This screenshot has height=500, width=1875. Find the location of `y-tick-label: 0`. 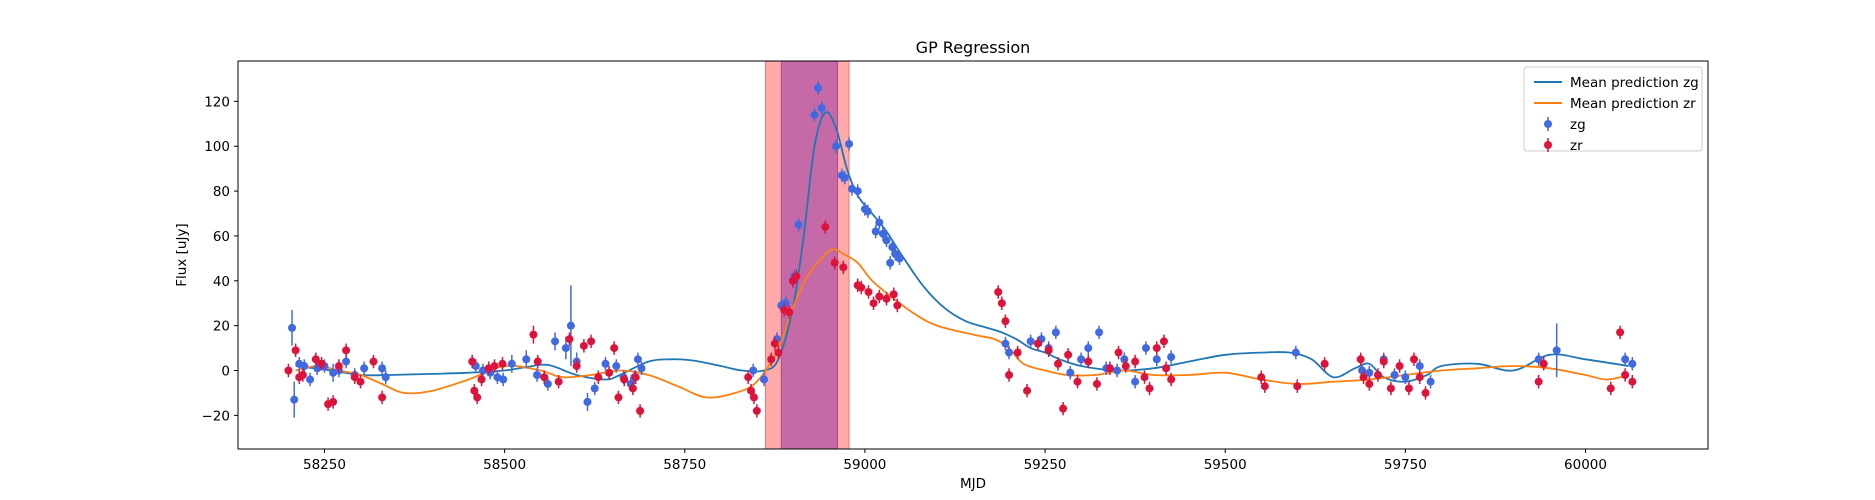

y-tick-label: 0 is located at coordinates (225, 372).